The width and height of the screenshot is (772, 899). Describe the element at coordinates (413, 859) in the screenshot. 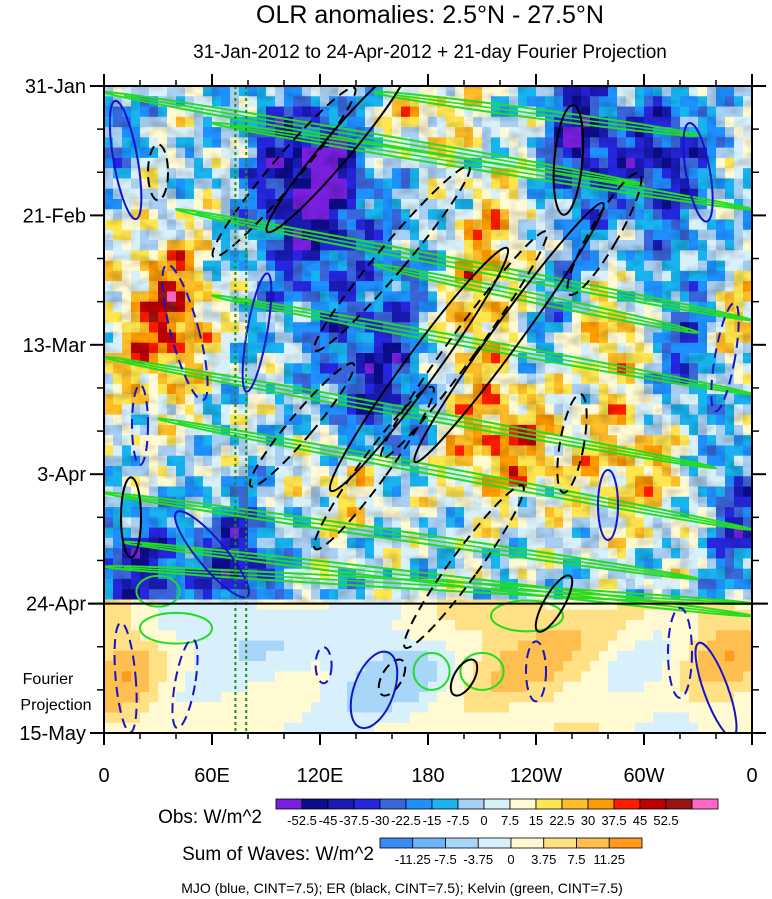

I see `wave-colorbar-tick-label: -11.25` at that location.